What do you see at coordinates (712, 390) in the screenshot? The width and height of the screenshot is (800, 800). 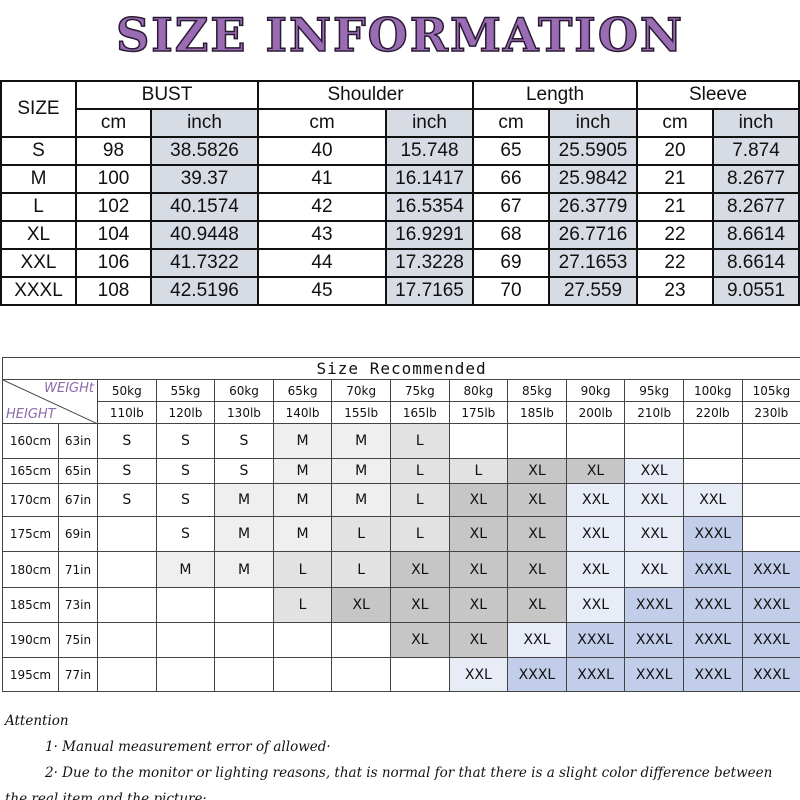 I see `weight-kg: 100kg` at bounding box center [712, 390].